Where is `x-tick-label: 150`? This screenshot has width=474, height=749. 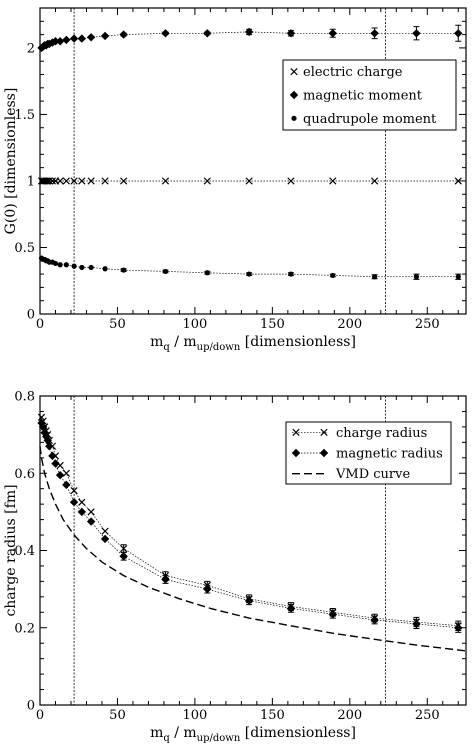
x-tick-label: 150 is located at coordinates (272, 715).